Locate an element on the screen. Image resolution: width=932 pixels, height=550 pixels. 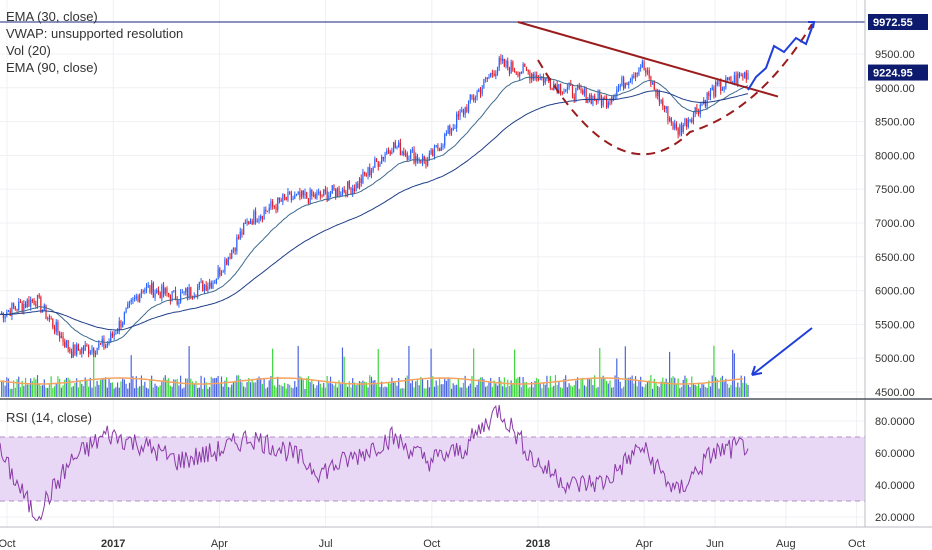
legend-ema90: EMA (90, close) is located at coordinates (52, 67).